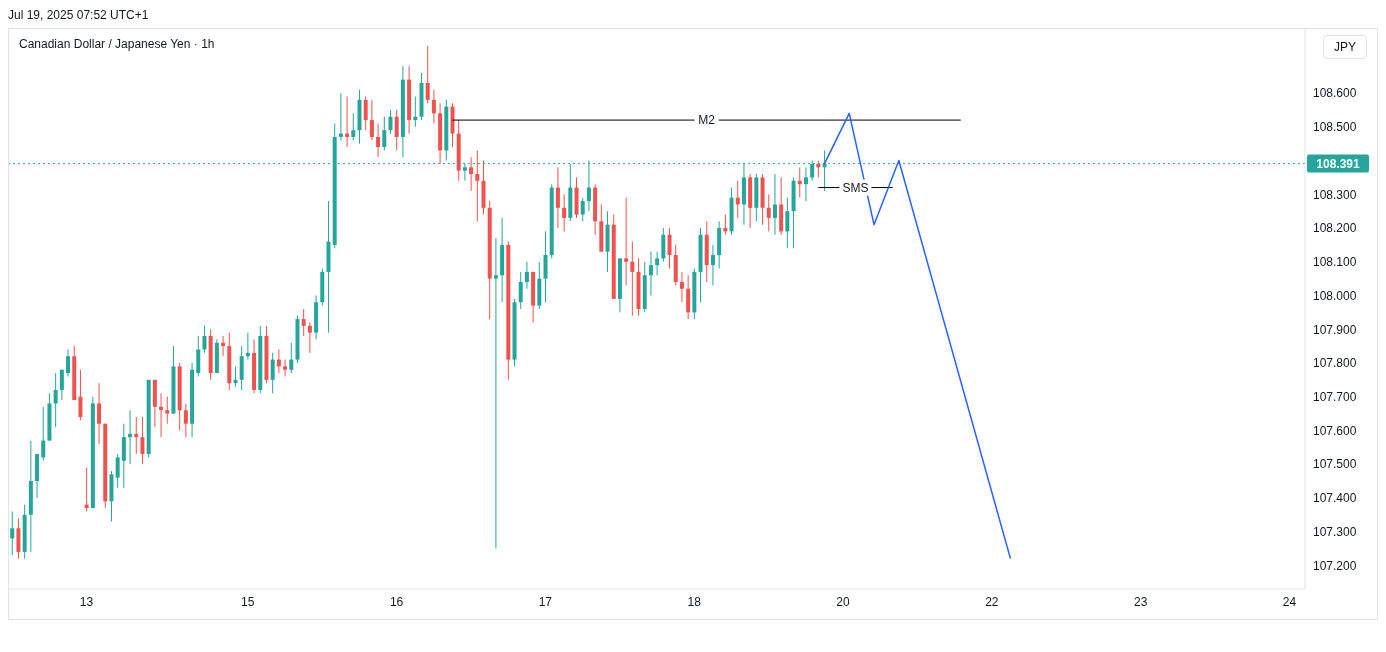  What do you see at coordinates (396, 601) in the screenshot?
I see `x-tick-label: 16` at bounding box center [396, 601].